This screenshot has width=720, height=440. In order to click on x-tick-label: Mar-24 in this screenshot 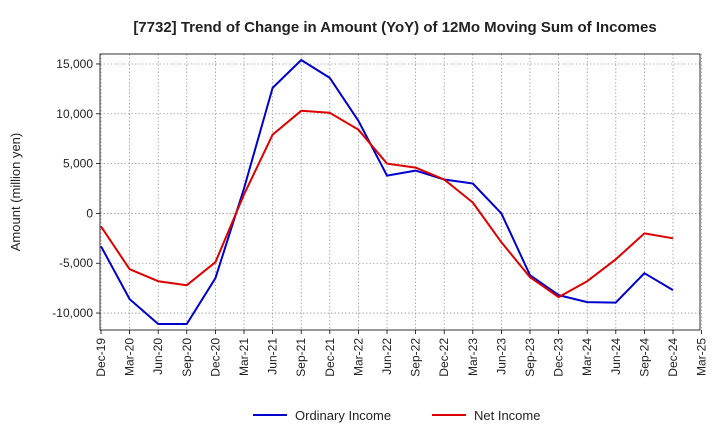, I will do `click(587, 357)`.